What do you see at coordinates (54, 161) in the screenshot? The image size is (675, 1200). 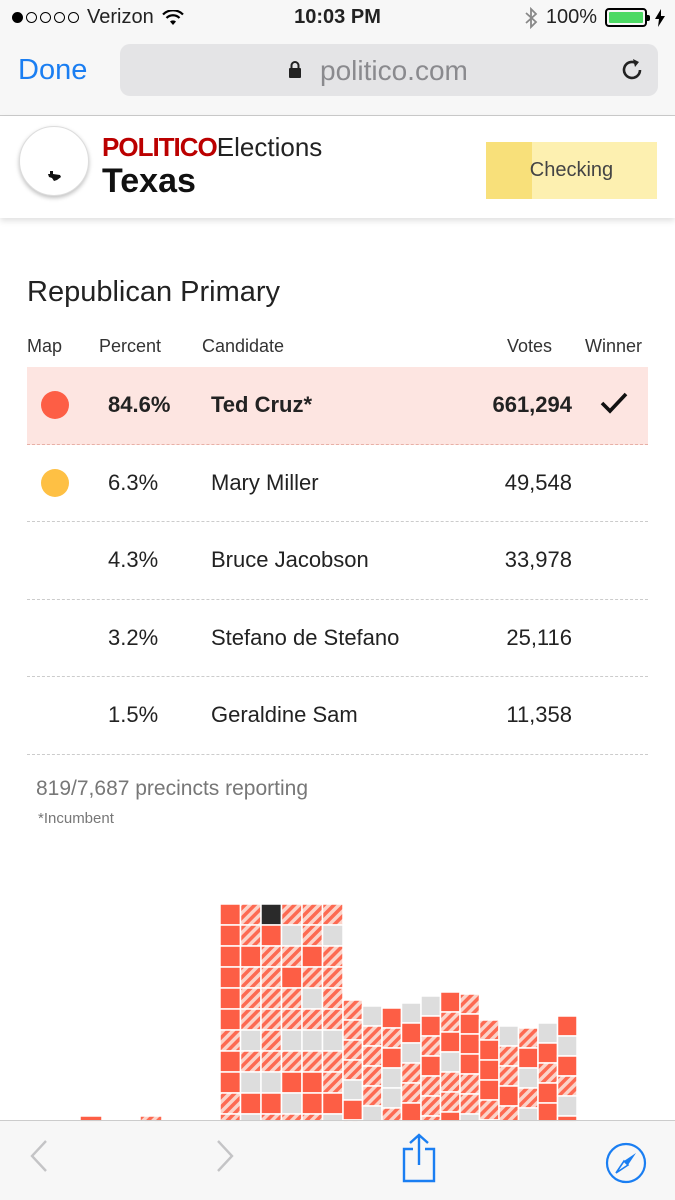 I see `map-menu-button` at bounding box center [54, 161].